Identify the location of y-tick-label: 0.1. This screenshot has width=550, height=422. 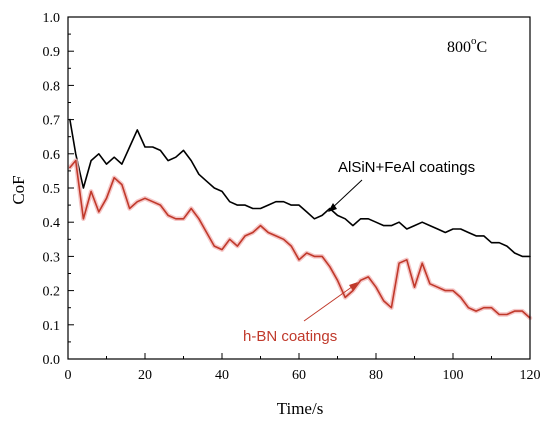
(52, 326).